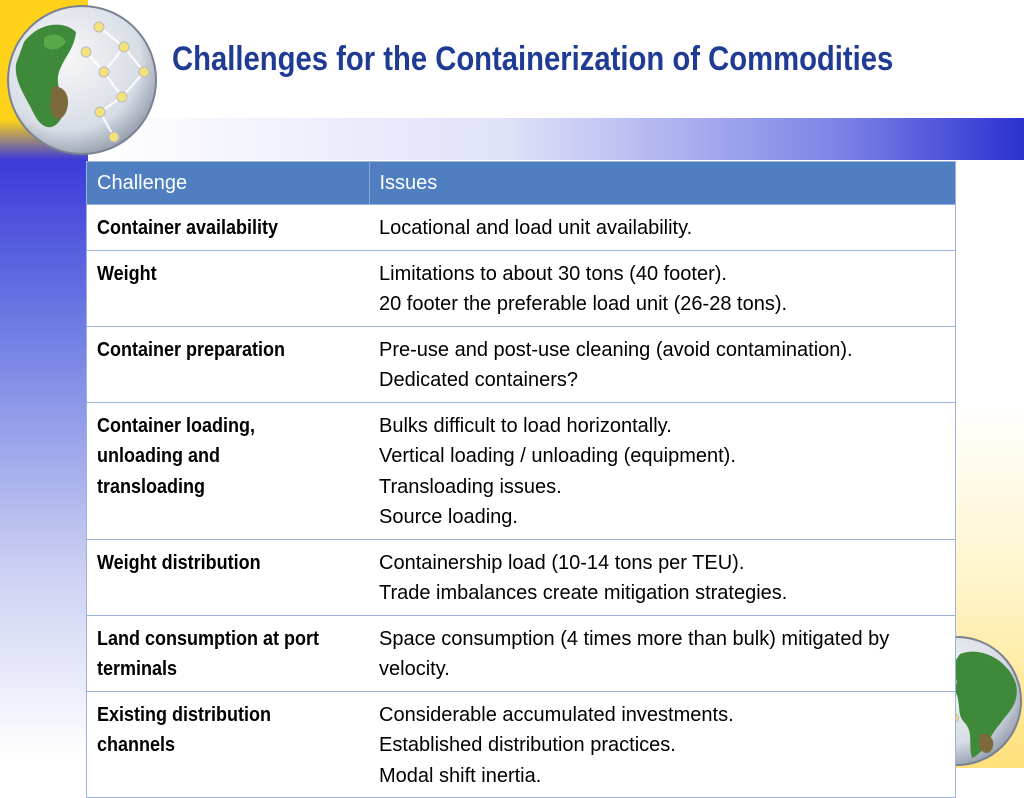 The width and height of the screenshot is (1024, 798). What do you see at coordinates (525, 425) in the screenshot?
I see `issue-line: Bulks difficult to load horizontally.` at bounding box center [525, 425].